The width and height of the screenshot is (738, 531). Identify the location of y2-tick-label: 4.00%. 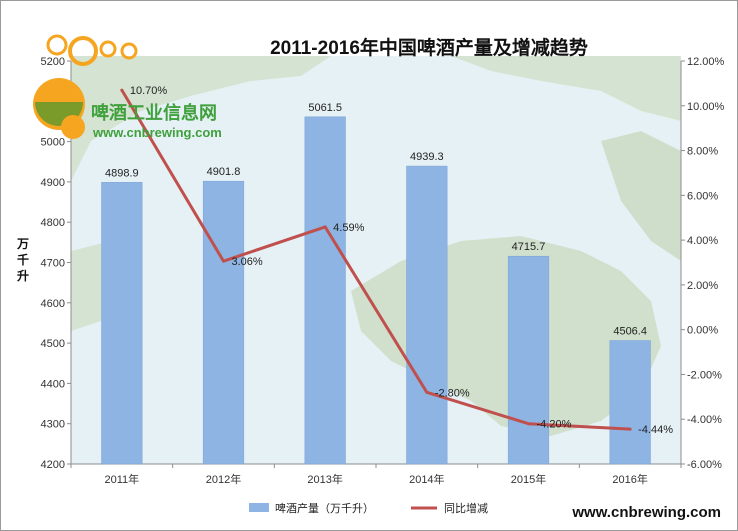
(702, 241).